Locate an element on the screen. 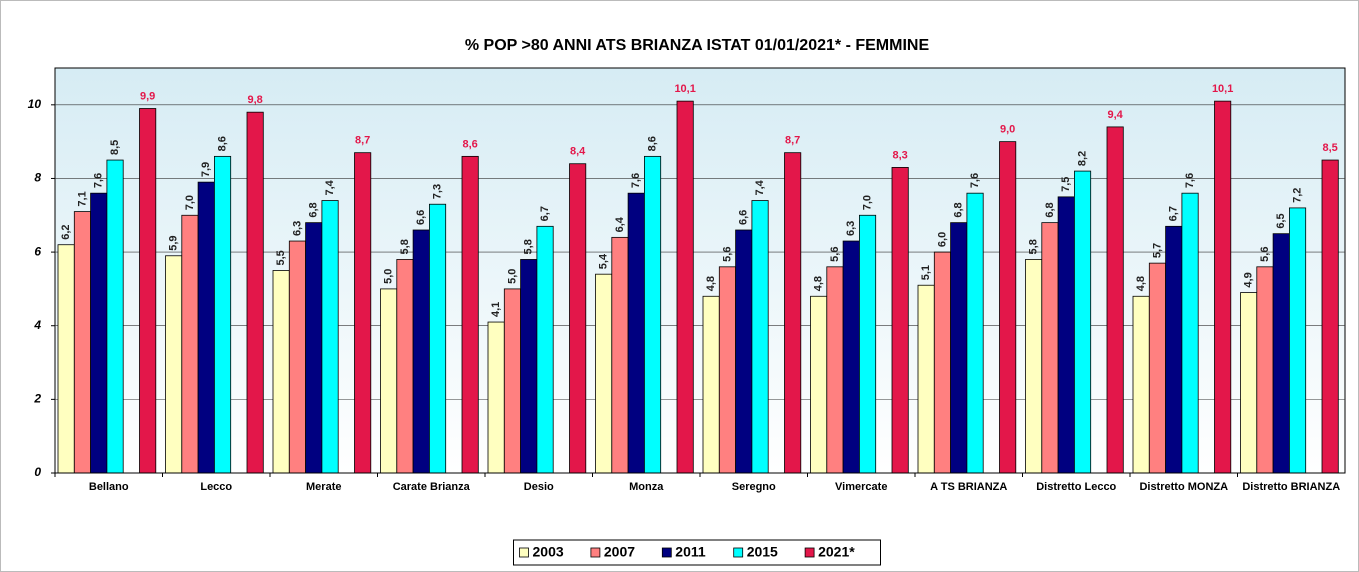 The width and height of the screenshot is (1359, 572). x-tick-label: Lecco is located at coordinates (216, 487).